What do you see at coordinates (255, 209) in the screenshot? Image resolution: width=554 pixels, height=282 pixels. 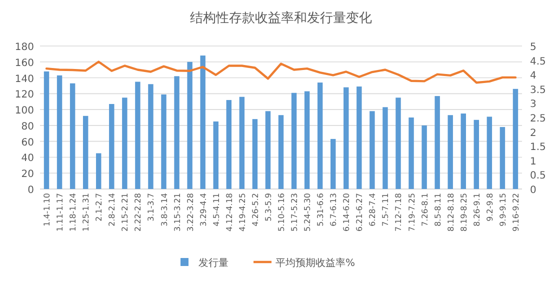 I see `x-tick-label: 4.26-5.2` at bounding box center [255, 209].